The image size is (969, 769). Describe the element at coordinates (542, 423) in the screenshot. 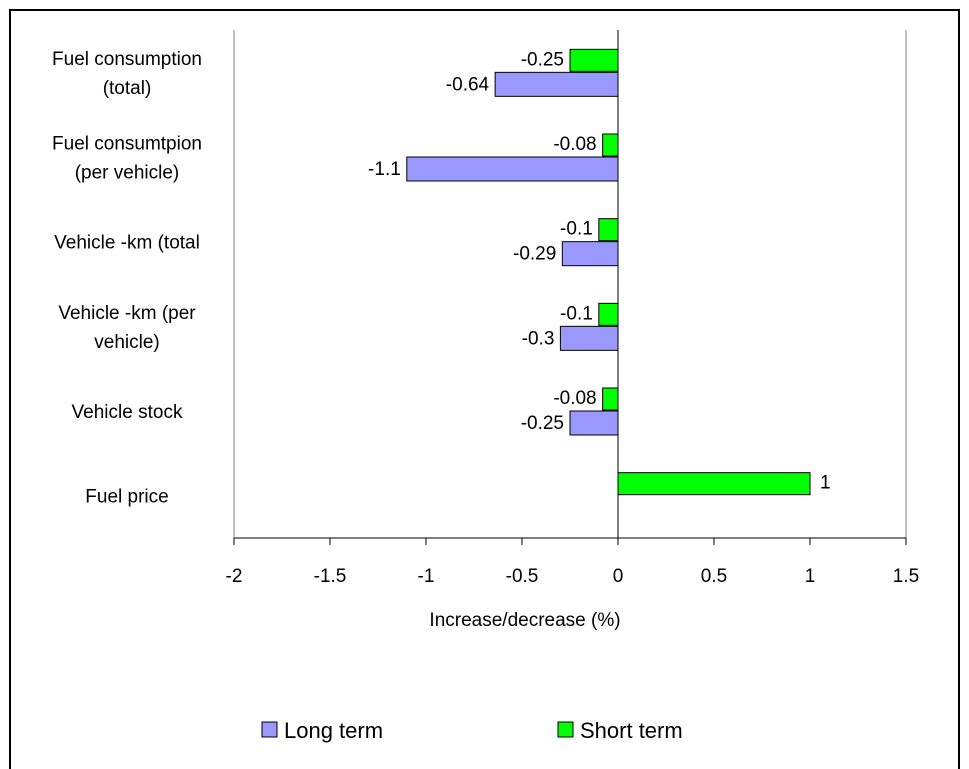

I see `long-term-data-label: -0.25` at that location.